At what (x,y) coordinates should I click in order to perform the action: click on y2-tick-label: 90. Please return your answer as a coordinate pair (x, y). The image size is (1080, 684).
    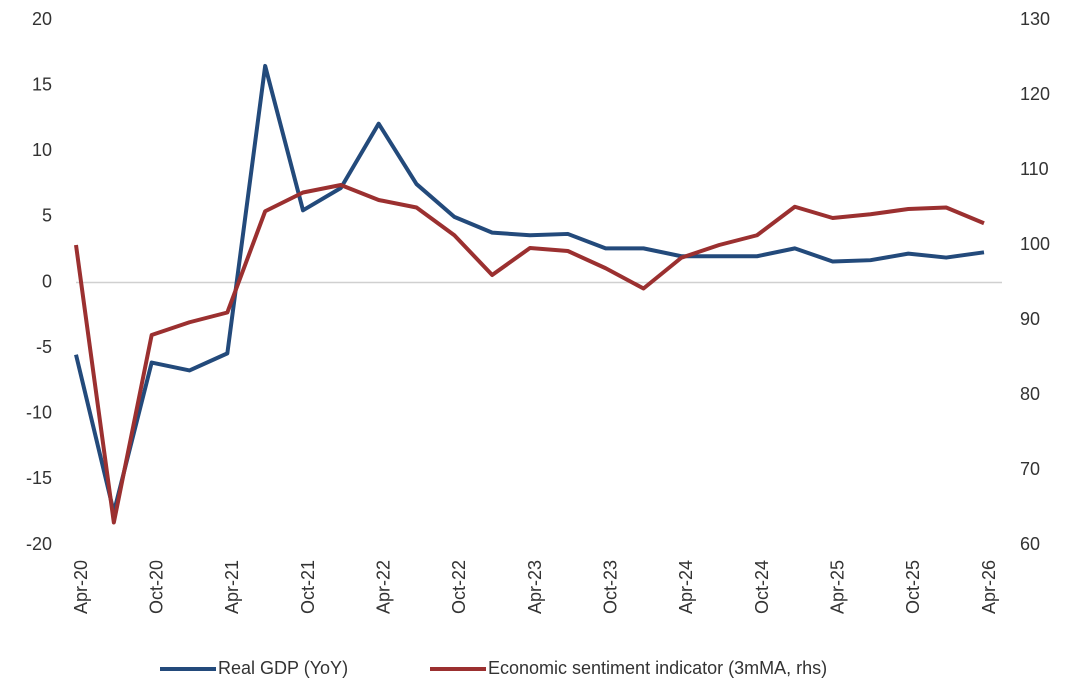
    Looking at the image, I should click on (1030, 319).